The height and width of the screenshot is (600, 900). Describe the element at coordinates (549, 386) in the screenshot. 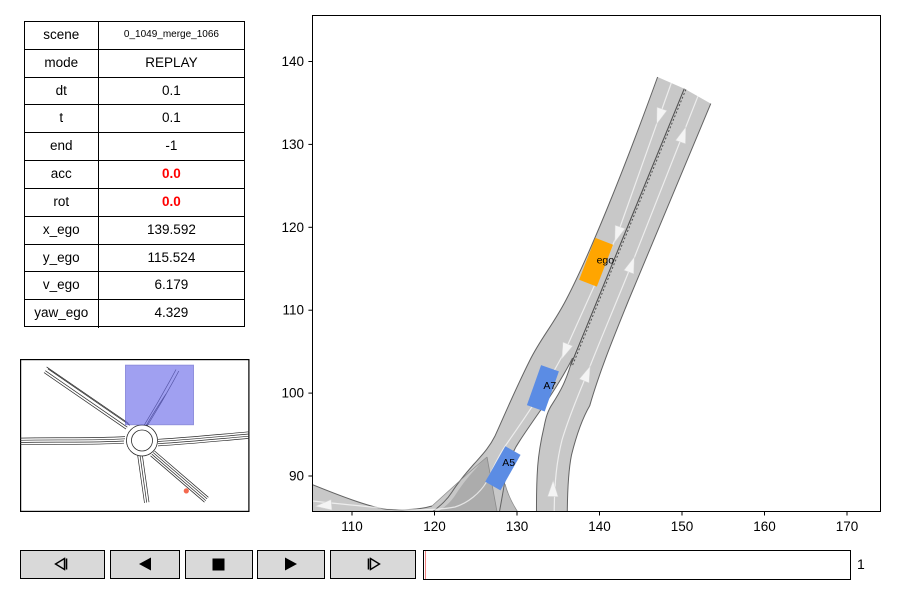

I see `svg-text: A7` at that location.